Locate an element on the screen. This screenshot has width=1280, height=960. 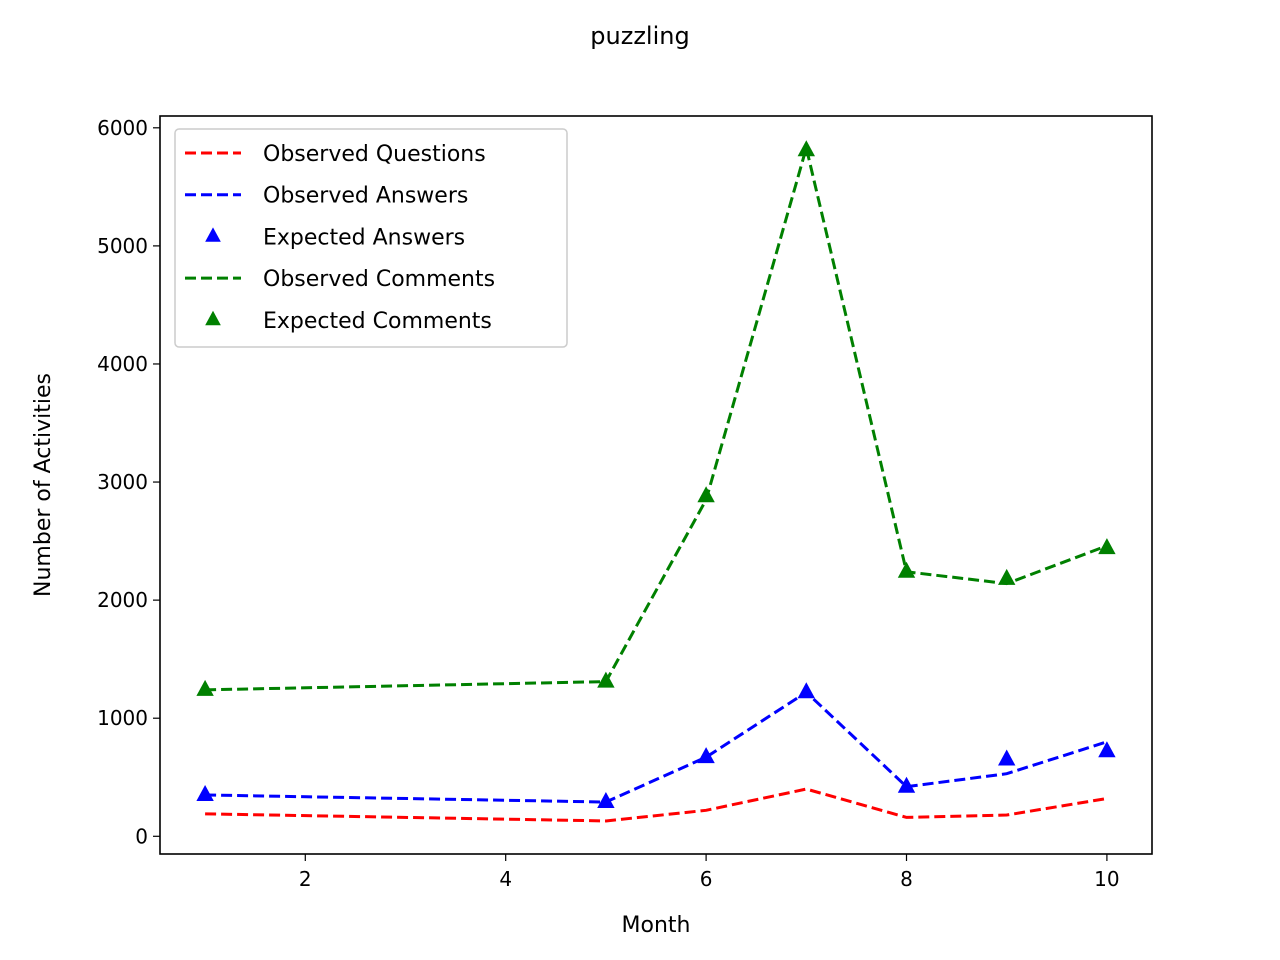
y-tick-label: 4000 is located at coordinates (122, 364).